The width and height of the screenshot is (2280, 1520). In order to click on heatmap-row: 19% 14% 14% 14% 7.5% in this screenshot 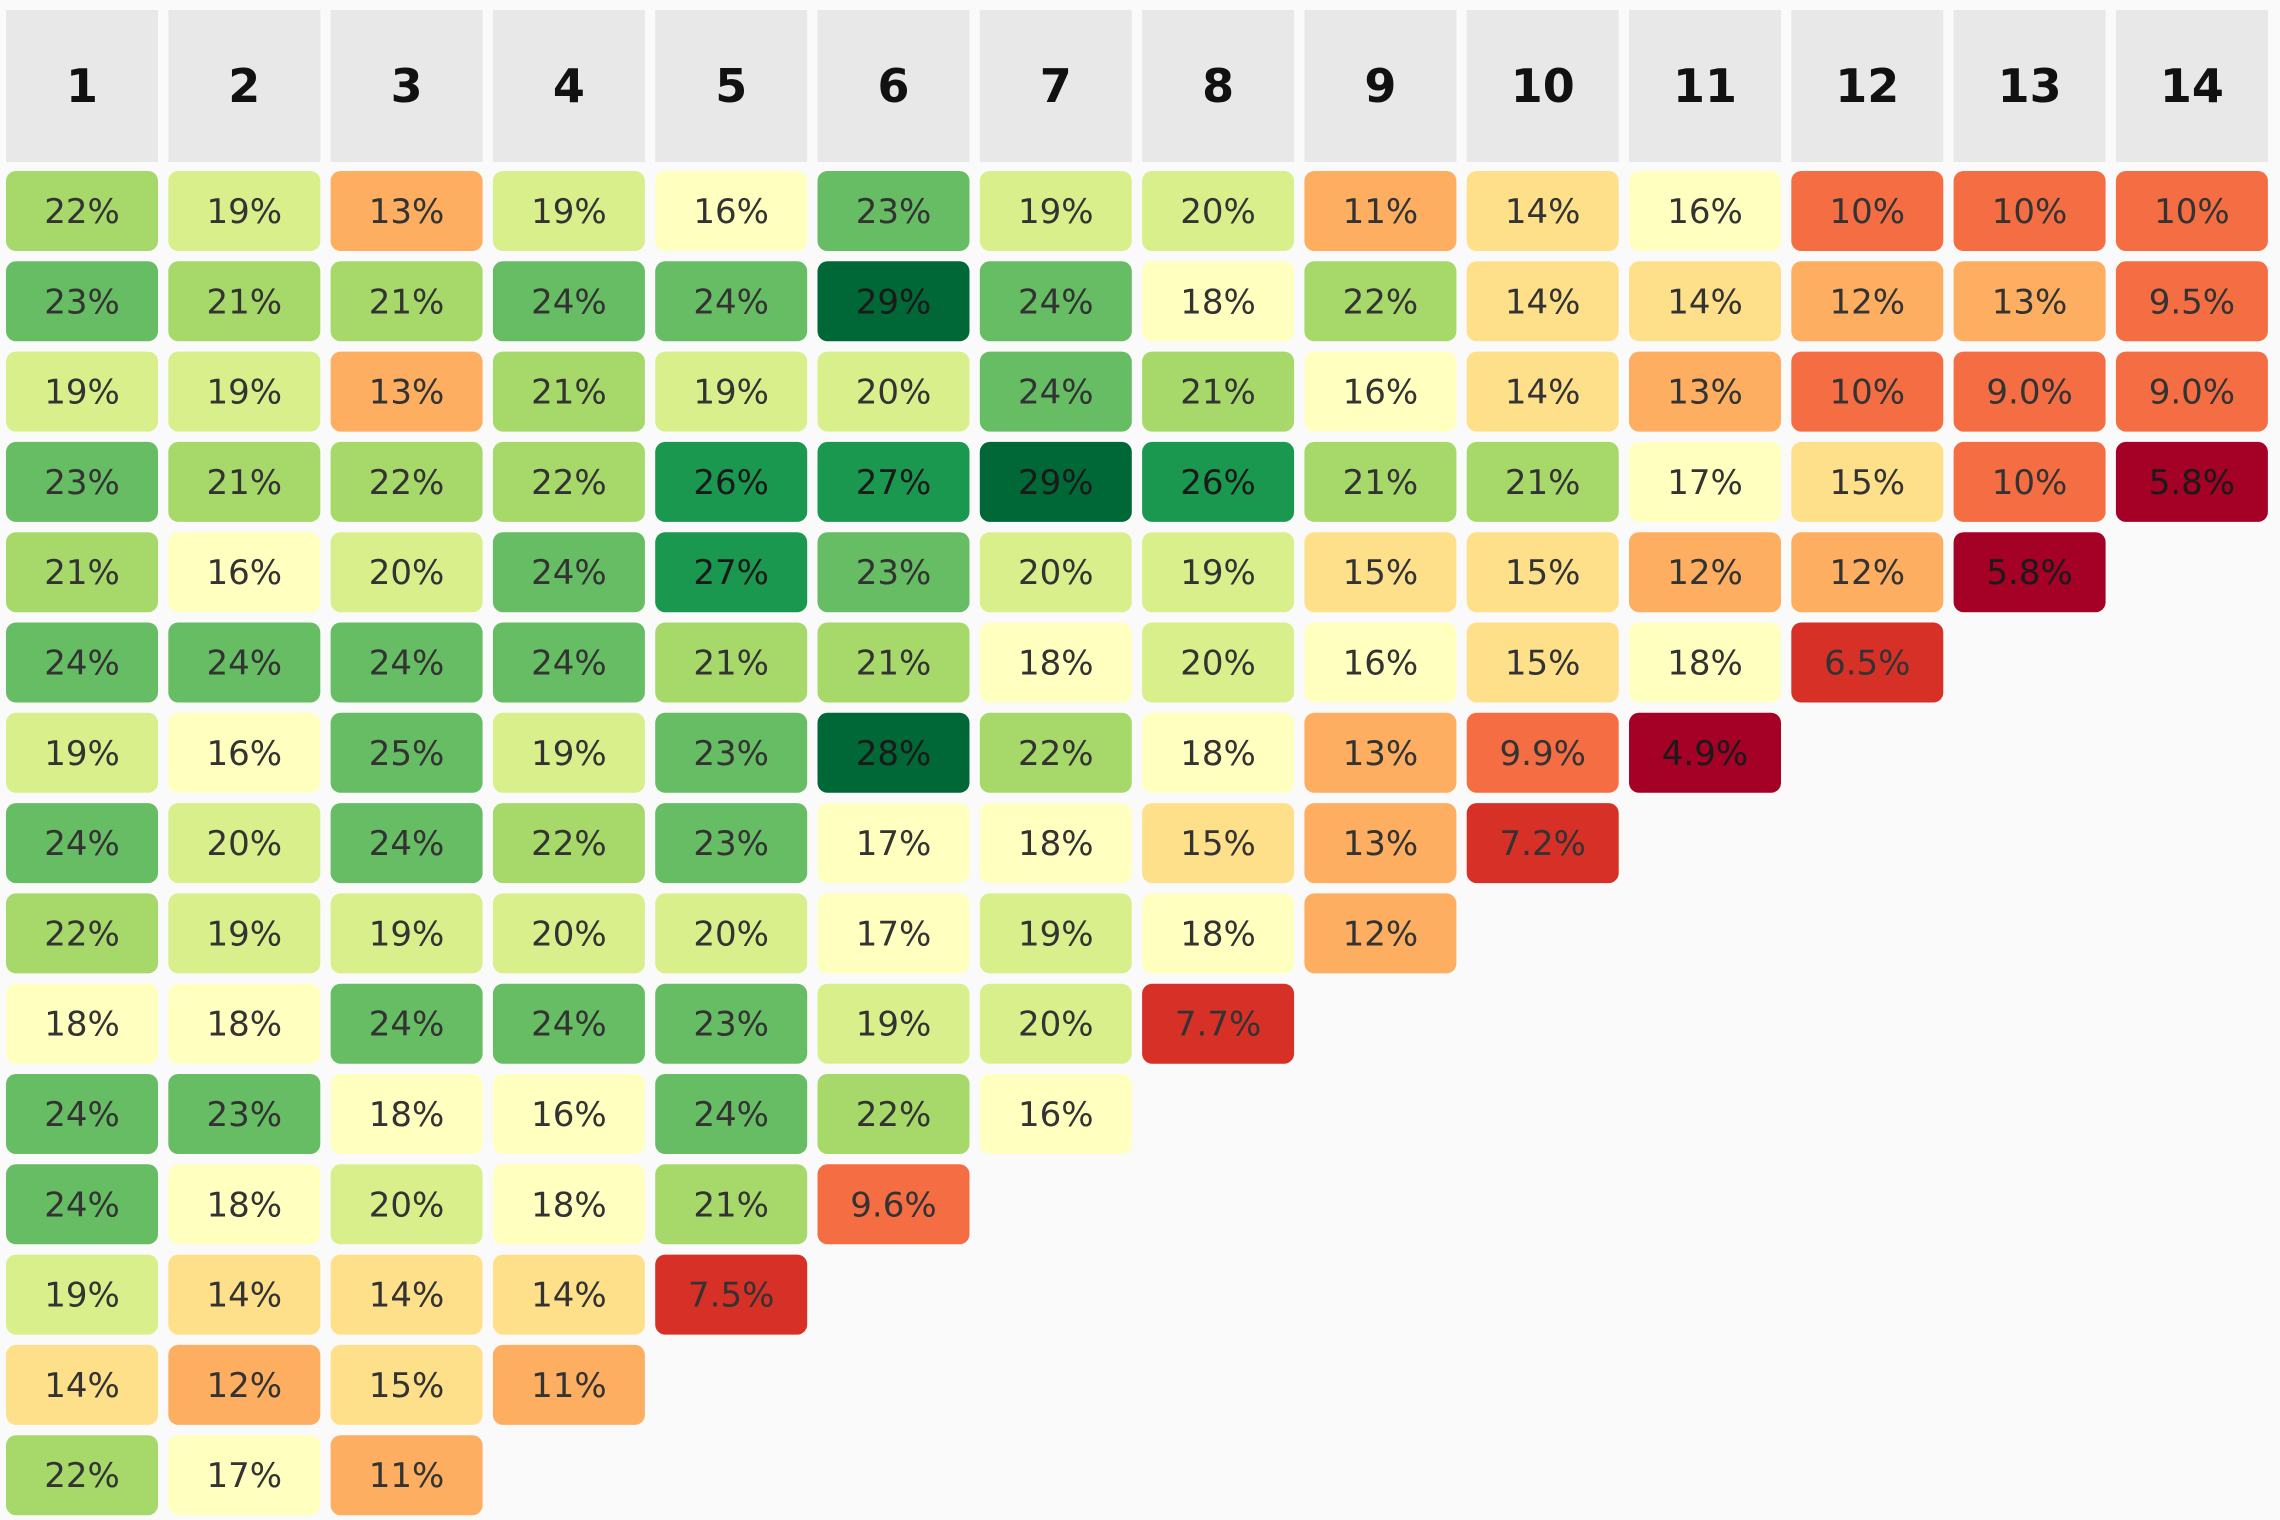, I will do `click(407, 1294)`.